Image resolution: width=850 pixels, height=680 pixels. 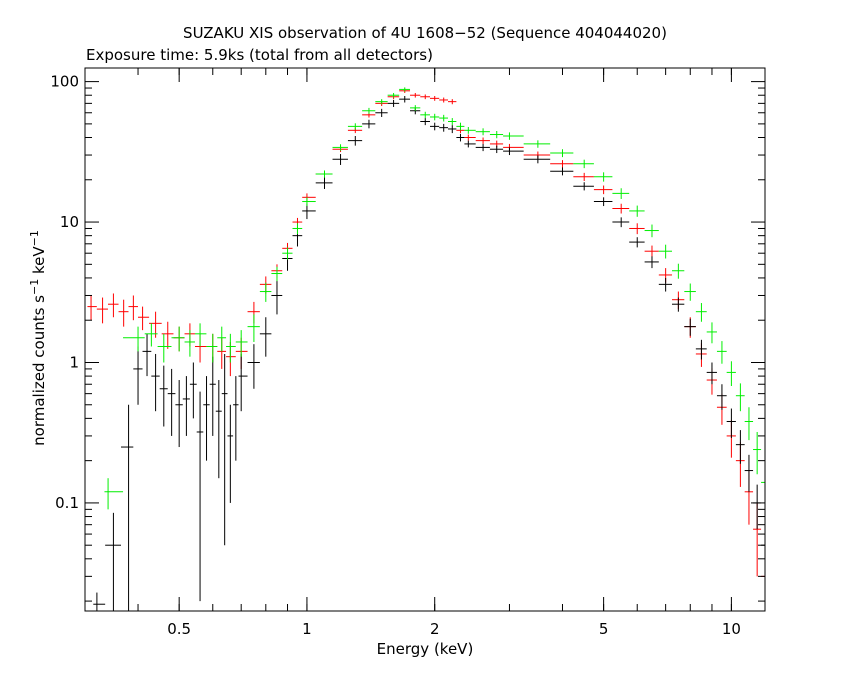 I want to click on y-axis-label-exp2: −1, so click(x=34, y=238).